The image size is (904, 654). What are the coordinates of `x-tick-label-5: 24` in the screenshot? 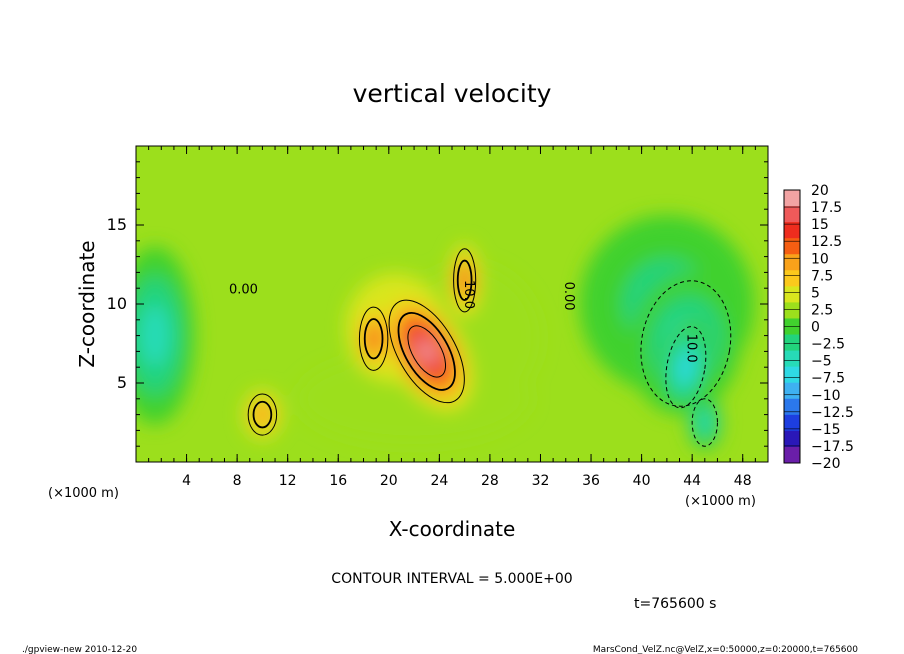 It's located at (439, 481).